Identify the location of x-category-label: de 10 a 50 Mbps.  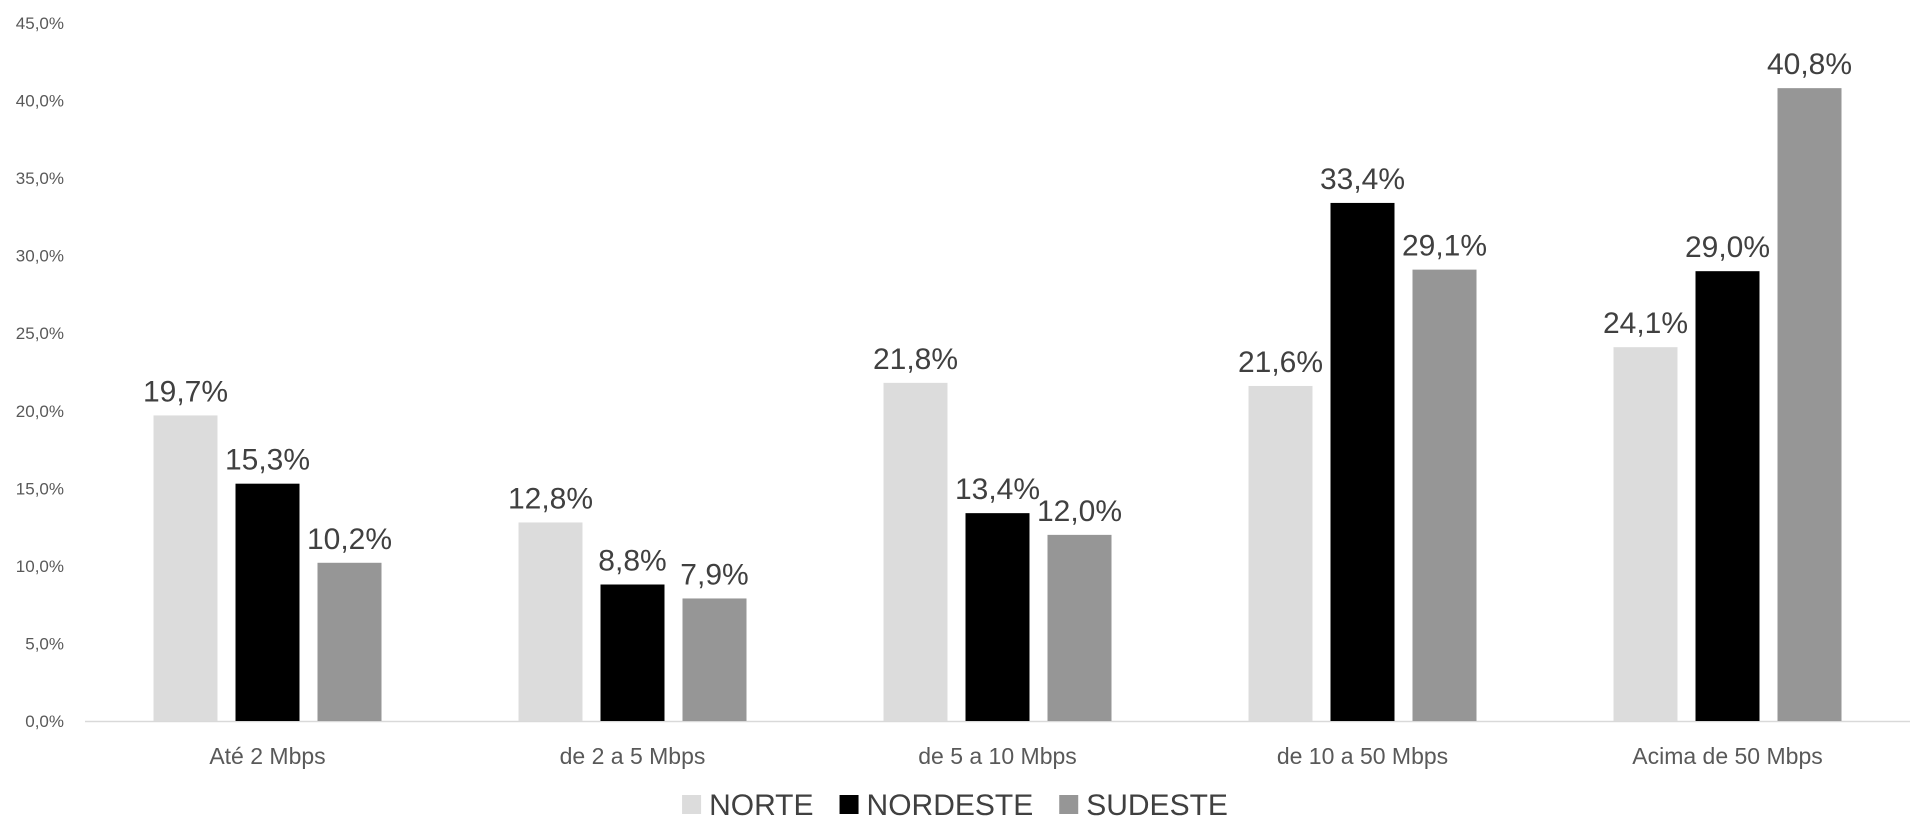
(1362, 756).